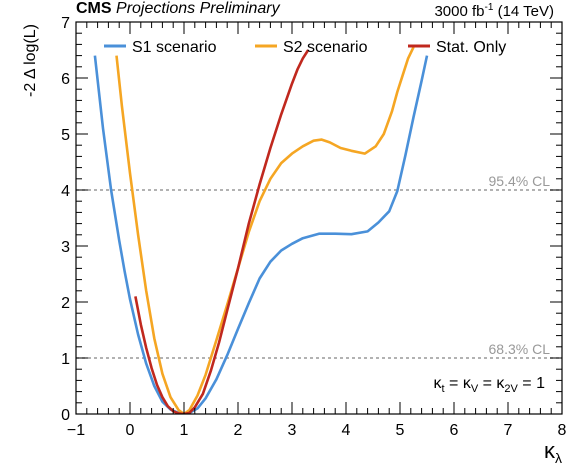  Describe the element at coordinates (65, 247) in the screenshot. I see `y-tick-label: 3` at that location.